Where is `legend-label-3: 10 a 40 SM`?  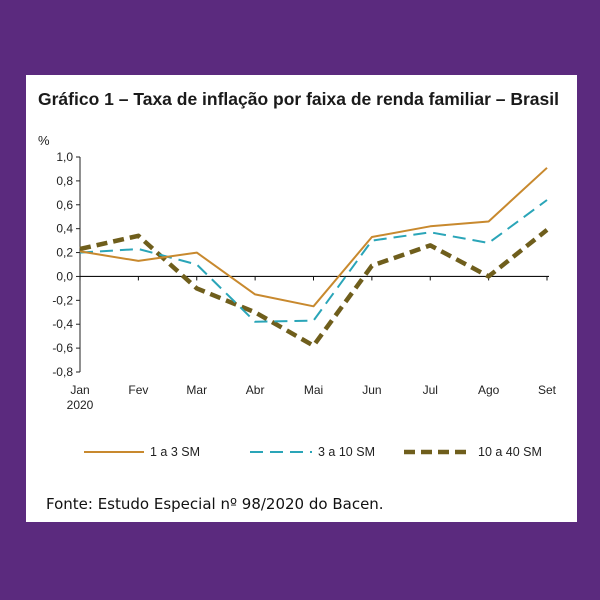 legend-label-3: 10 a 40 SM is located at coordinates (510, 452).